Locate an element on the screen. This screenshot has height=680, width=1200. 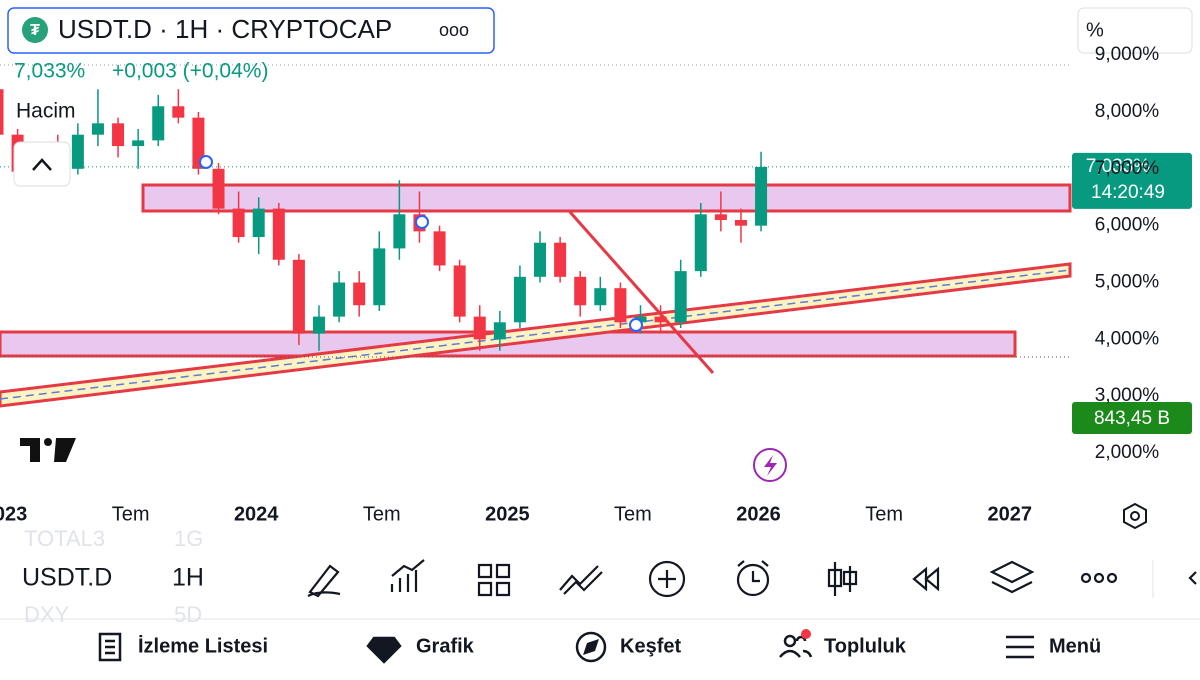
volume-badge: 843,45 B is located at coordinates (1132, 418).